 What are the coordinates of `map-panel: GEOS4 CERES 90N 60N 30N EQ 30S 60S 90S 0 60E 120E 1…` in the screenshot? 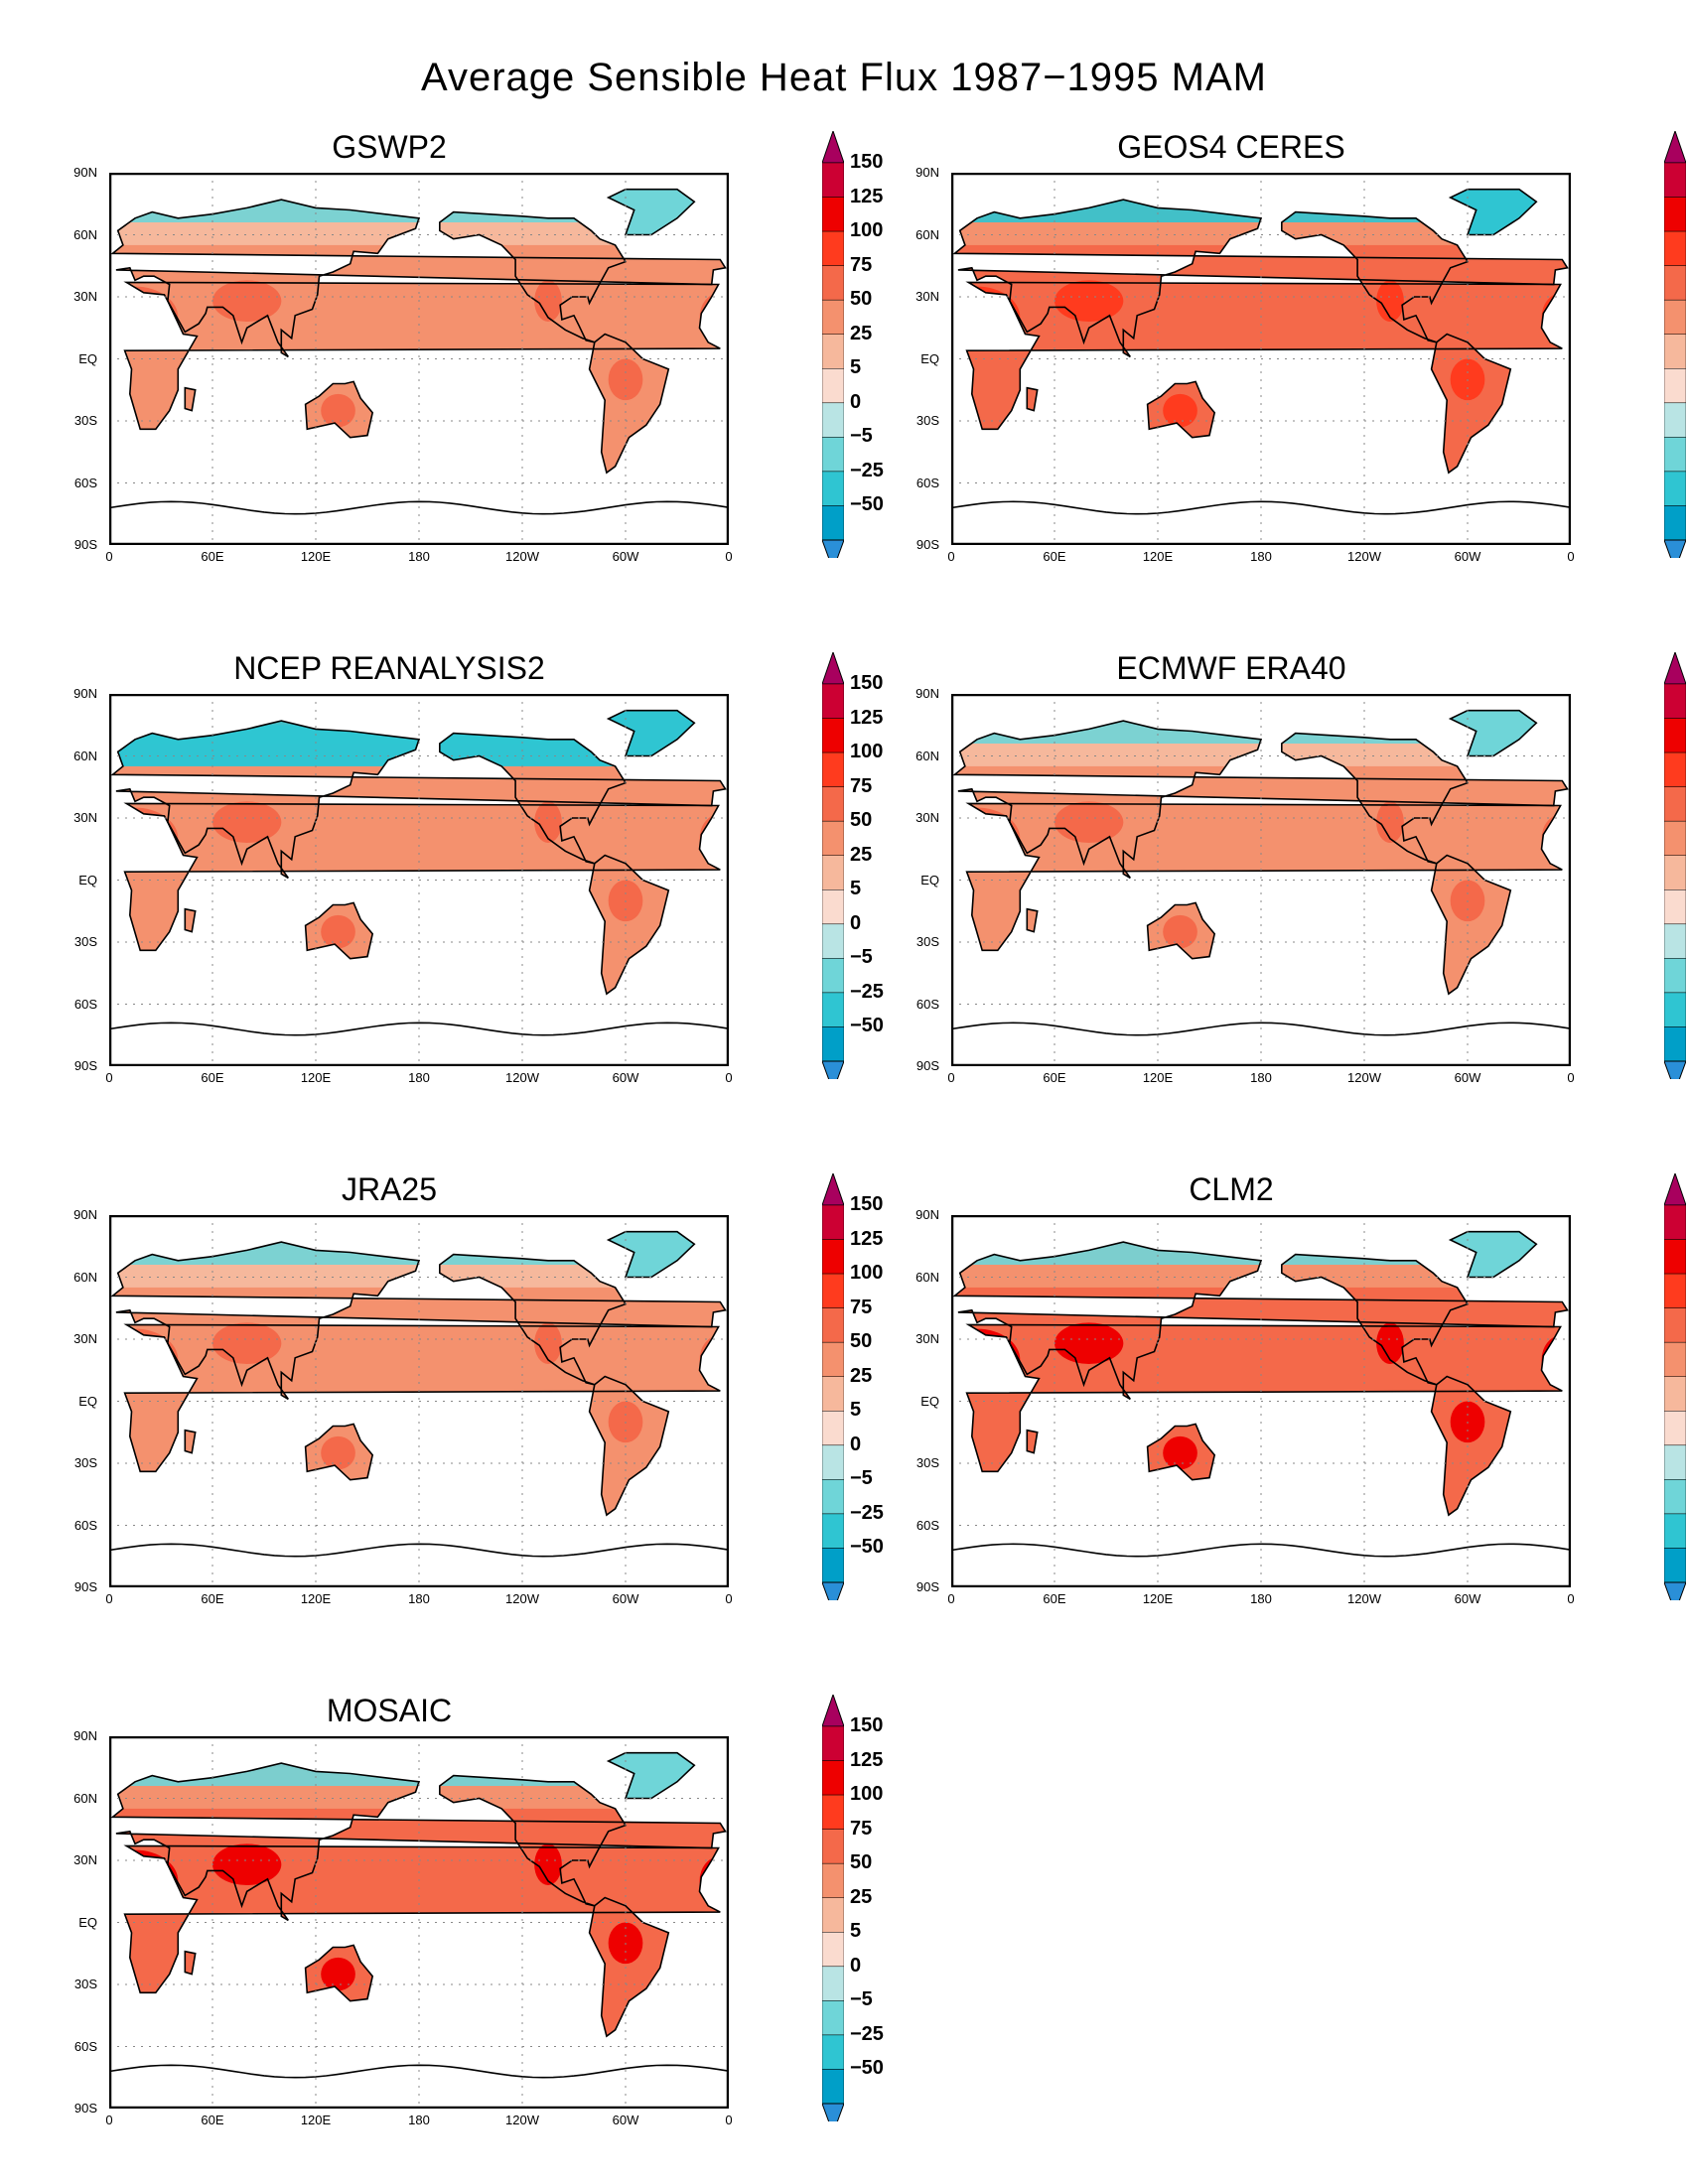 It's located at (1301, 357).